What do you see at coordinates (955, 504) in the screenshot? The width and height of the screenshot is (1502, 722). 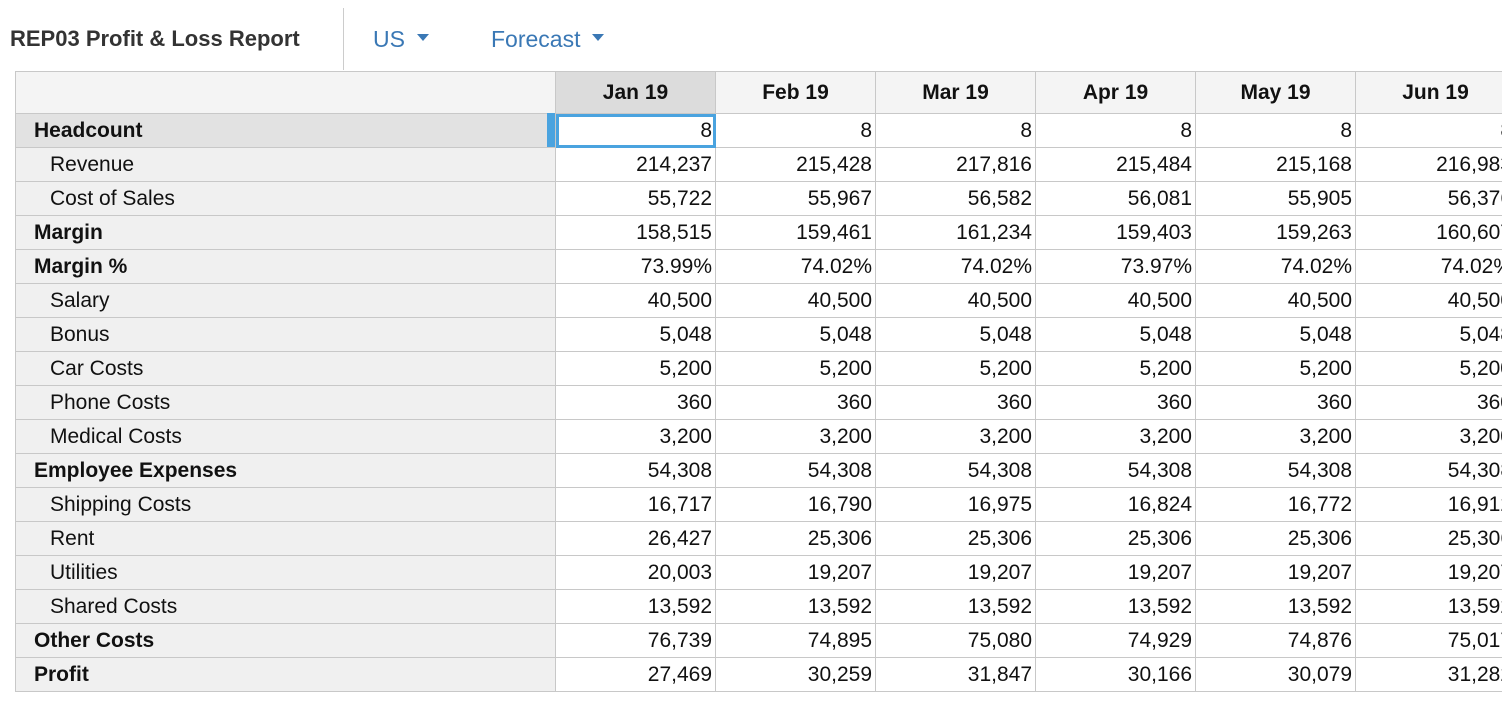 I see `cell: 16,975` at bounding box center [955, 504].